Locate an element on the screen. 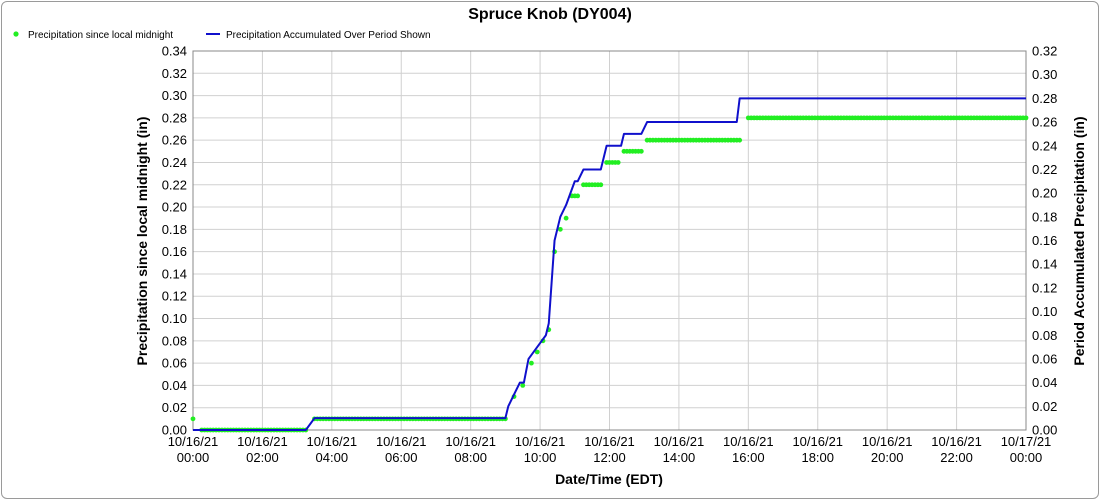 The image size is (1100, 500). left-y-tick-label: 0.06 is located at coordinates (174, 363).